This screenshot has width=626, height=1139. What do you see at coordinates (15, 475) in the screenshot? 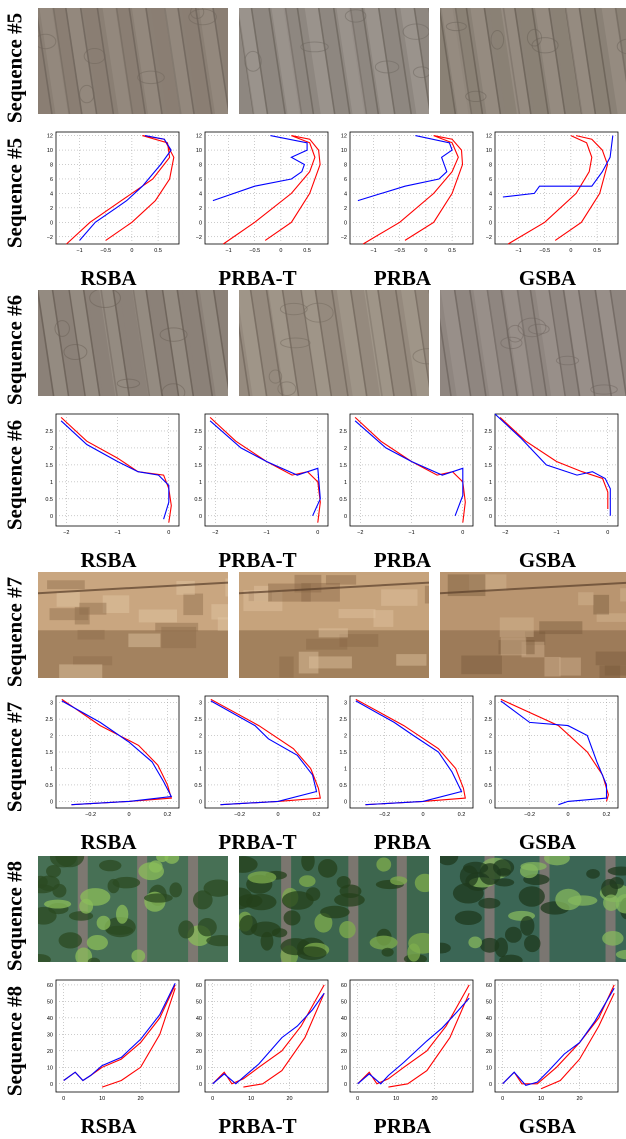
I see `sequence-label: Sequence #6` at bounding box center [15, 475].